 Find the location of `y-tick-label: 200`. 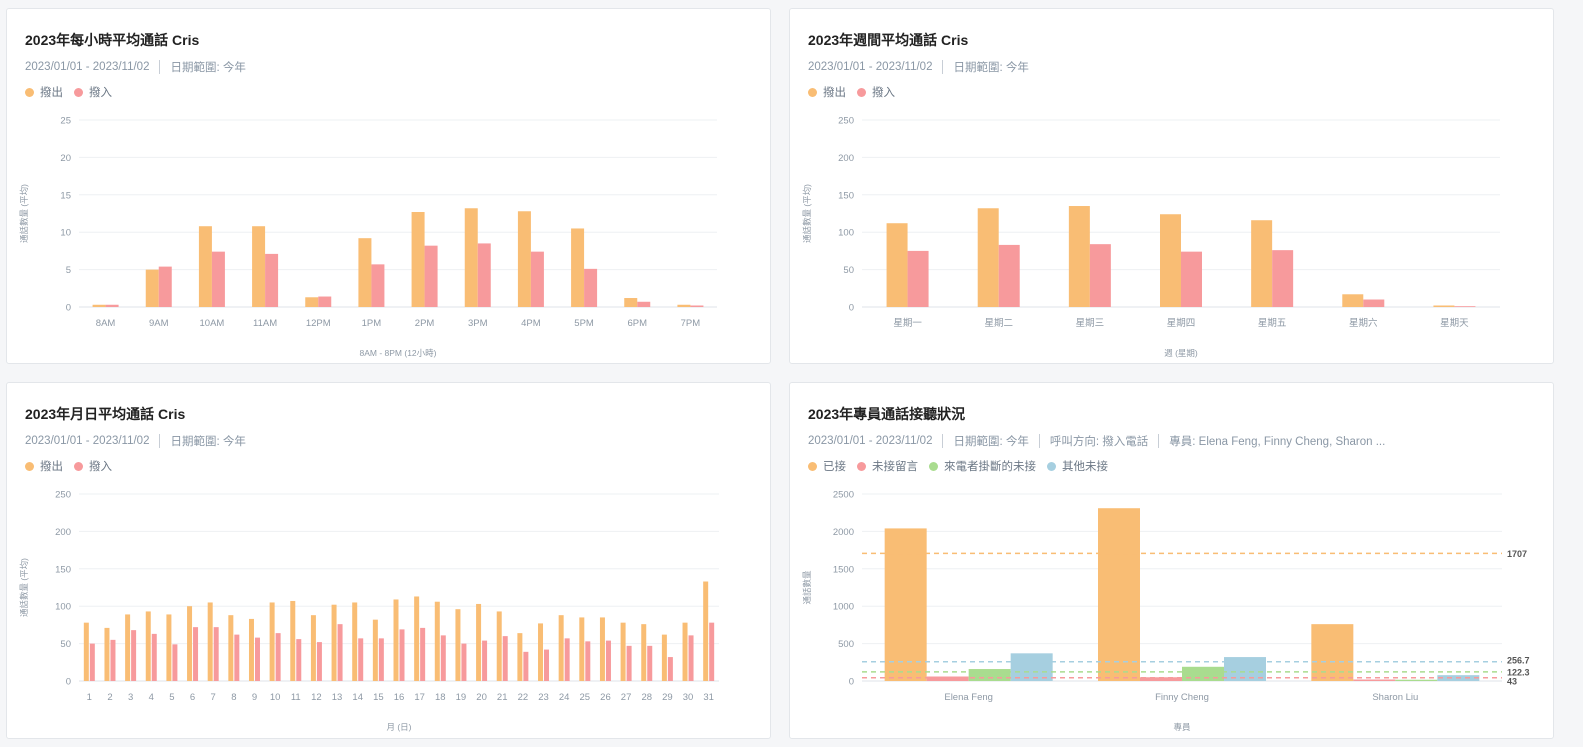

y-tick-label: 200 is located at coordinates (63, 532).